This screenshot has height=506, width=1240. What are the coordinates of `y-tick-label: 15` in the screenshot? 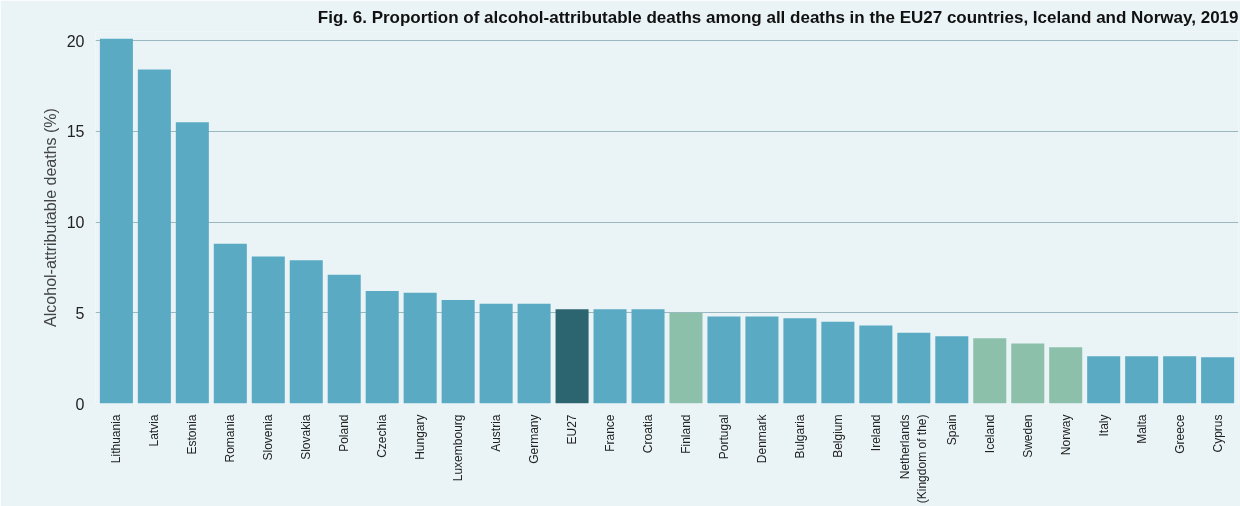 It's located at (75, 132).